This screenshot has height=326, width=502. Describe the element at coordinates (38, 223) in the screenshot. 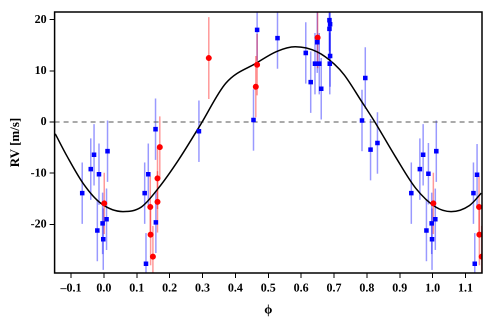

I see `y-tick-label: -20` at that location.